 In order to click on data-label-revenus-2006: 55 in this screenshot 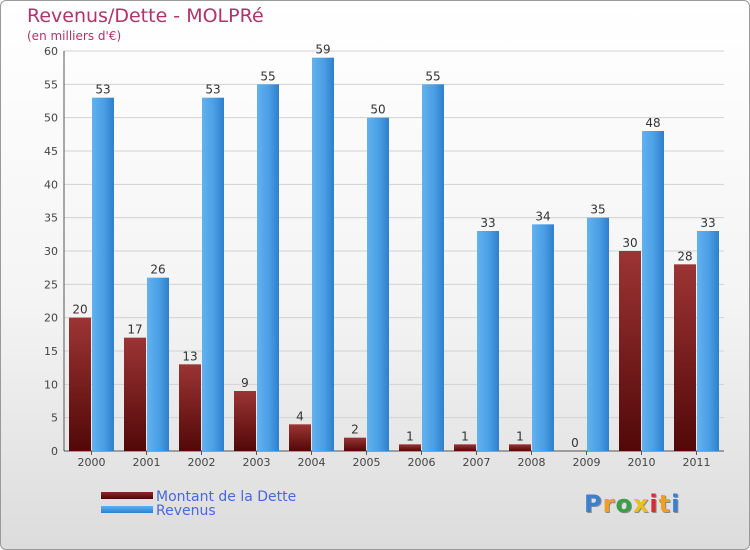, I will do `click(432, 76)`.